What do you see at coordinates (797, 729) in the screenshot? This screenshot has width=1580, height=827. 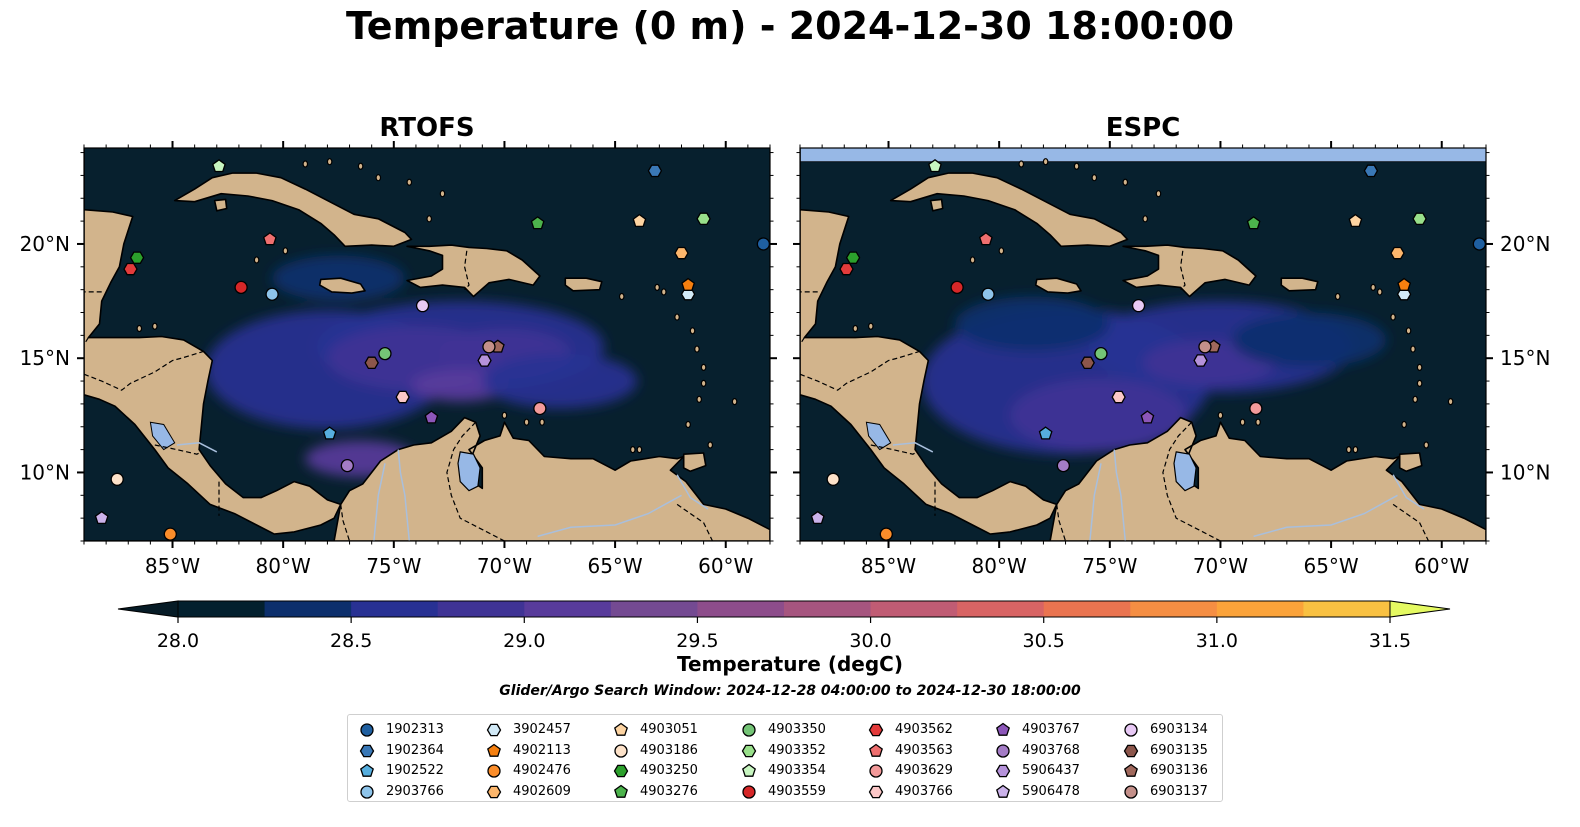 I see `legend-label: 4903350` at bounding box center [797, 729].